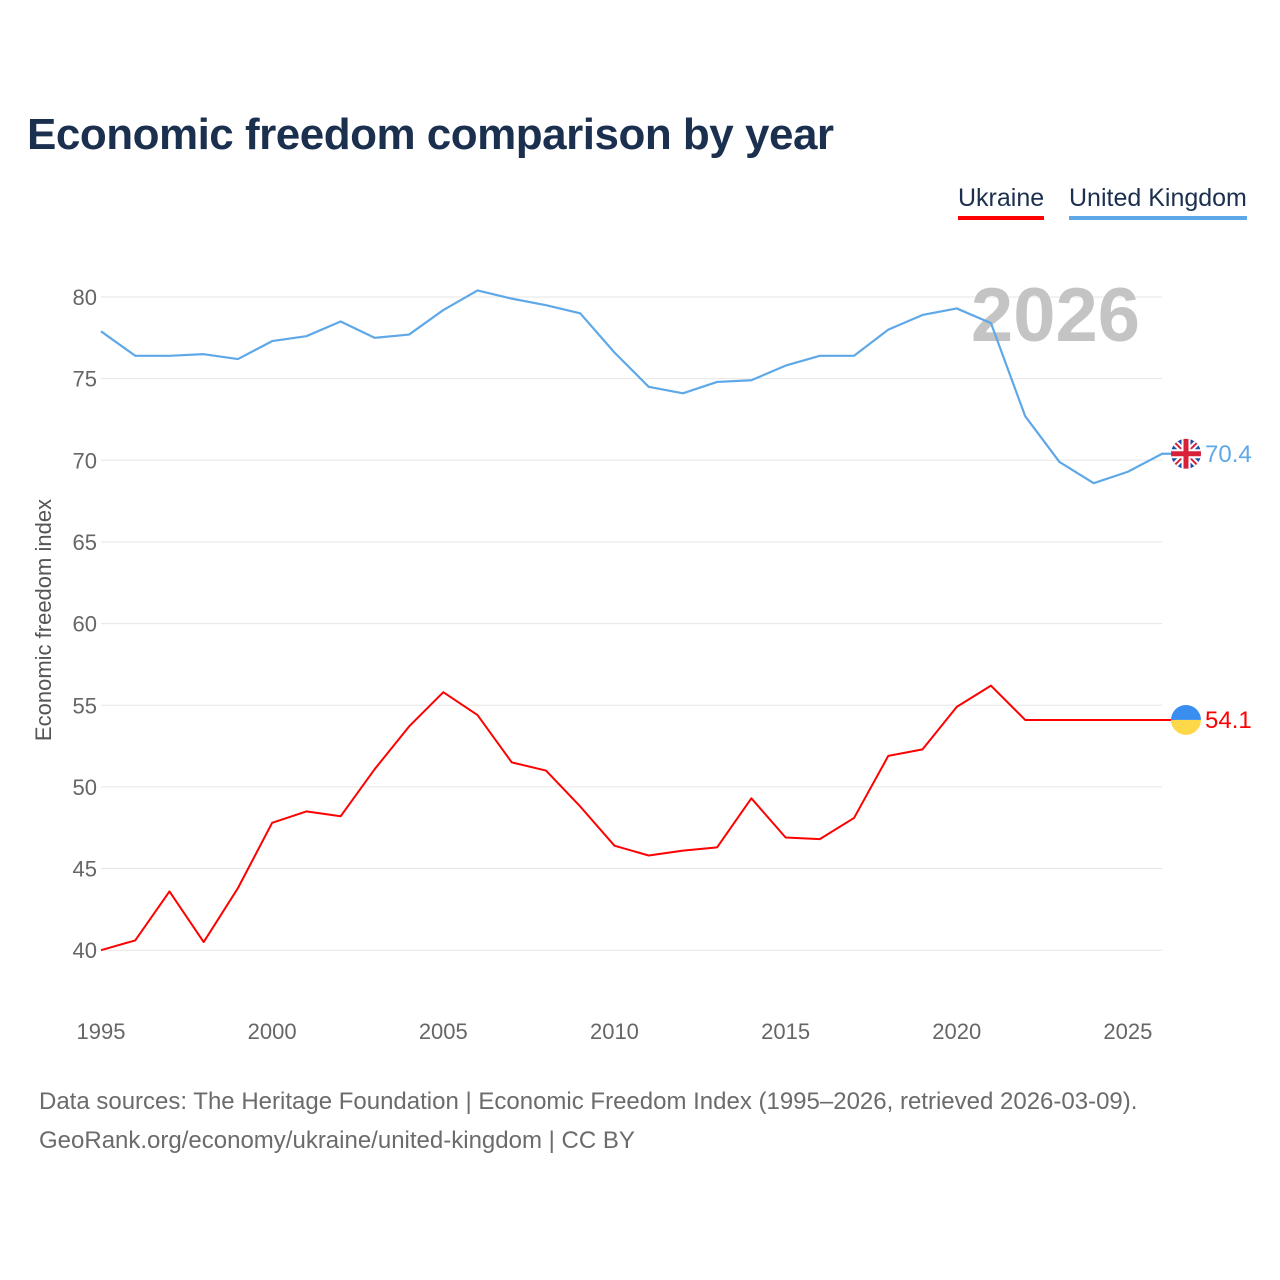 The image size is (1280, 1280). What do you see at coordinates (785, 1031) in the screenshot?
I see `x-tick-label: 2015` at bounding box center [785, 1031].